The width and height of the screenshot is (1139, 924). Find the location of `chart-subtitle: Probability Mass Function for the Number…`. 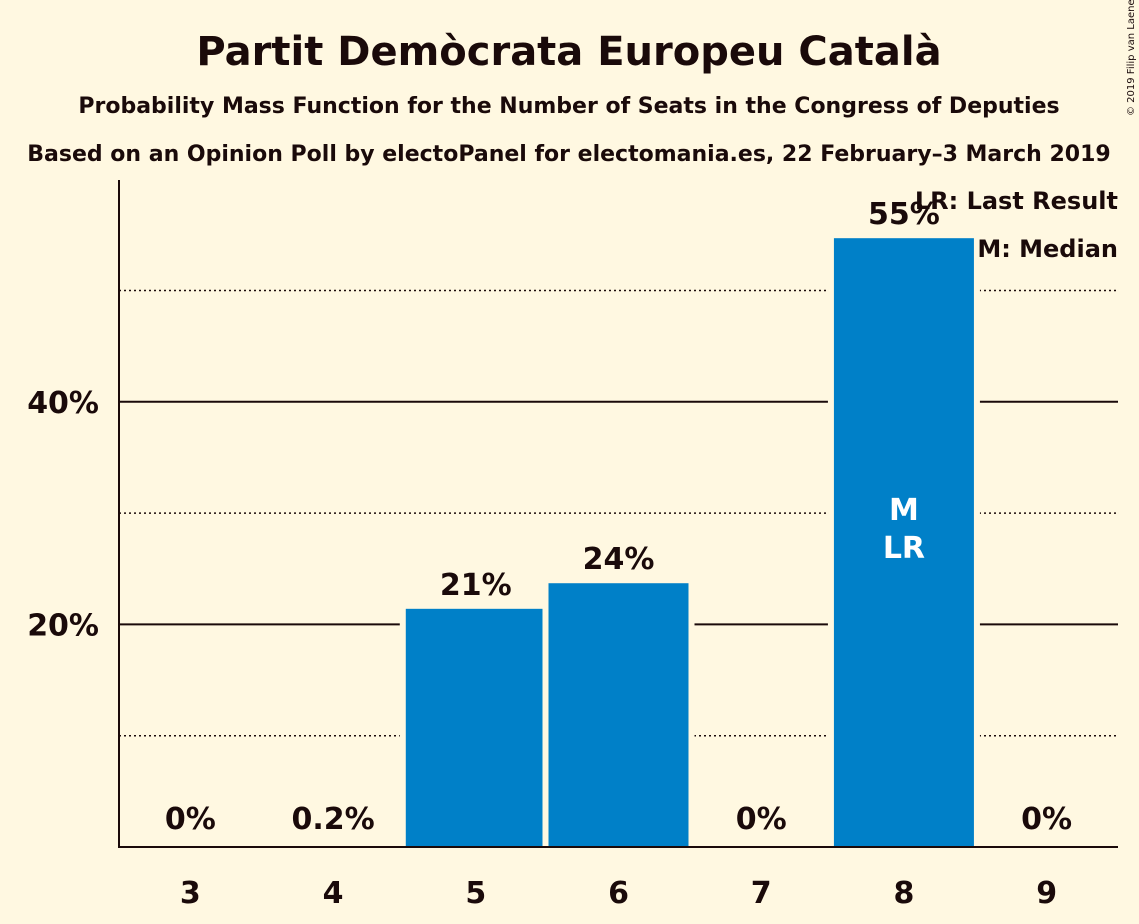

chart-subtitle: Probability Mass Function for the Number… is located at coordinates (568, 106).